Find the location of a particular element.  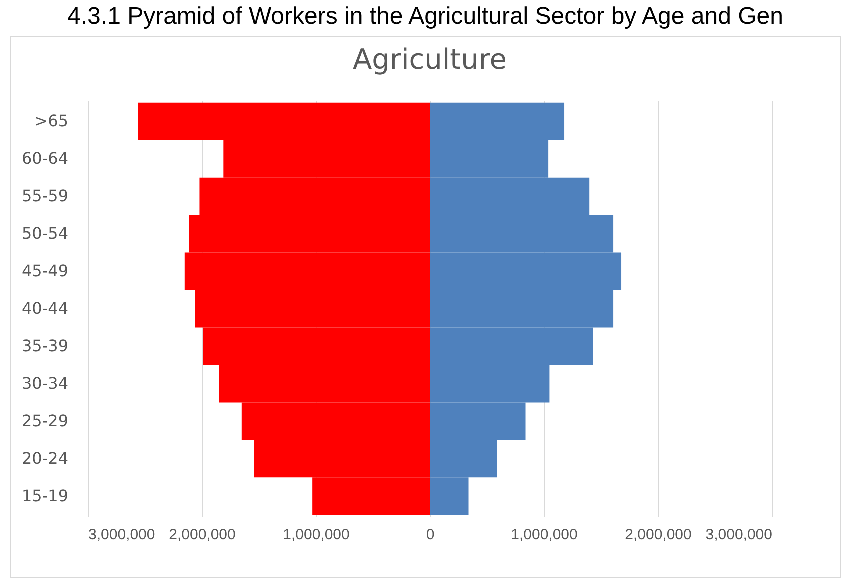

y-tick-label: 25-29 is located at coordinates (45, 420).